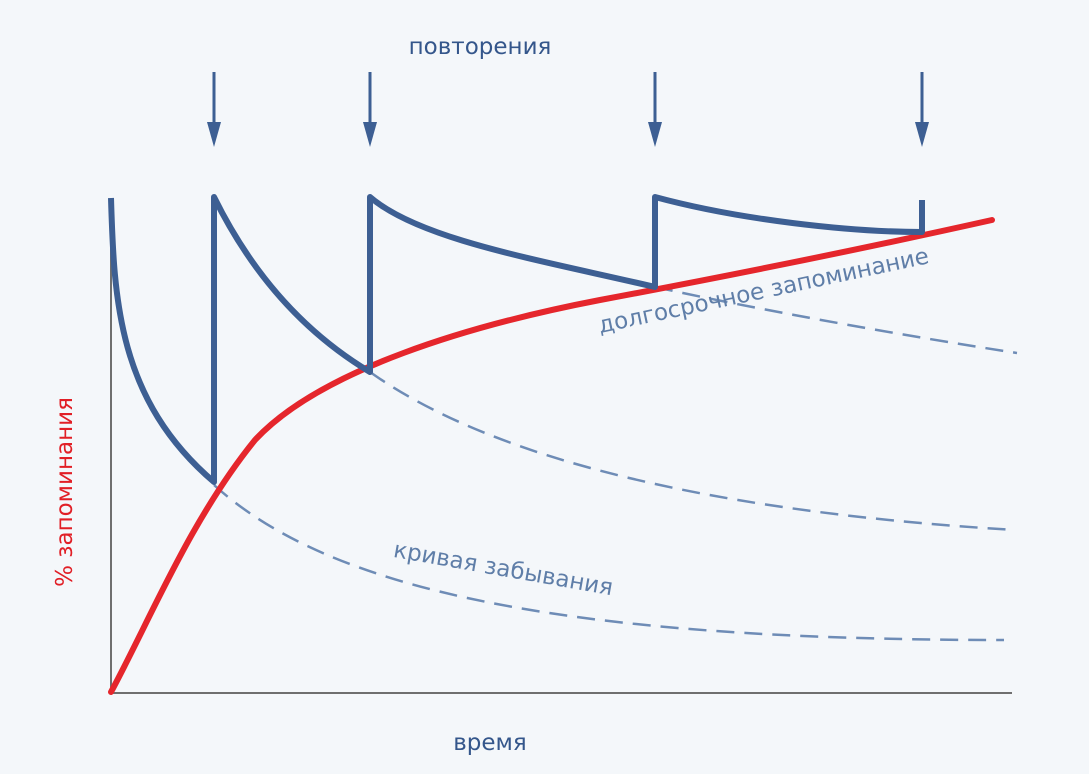  Describe the element at coordinates (490, 743) in the screenshot. I see `x-axis-label: время` at that location.